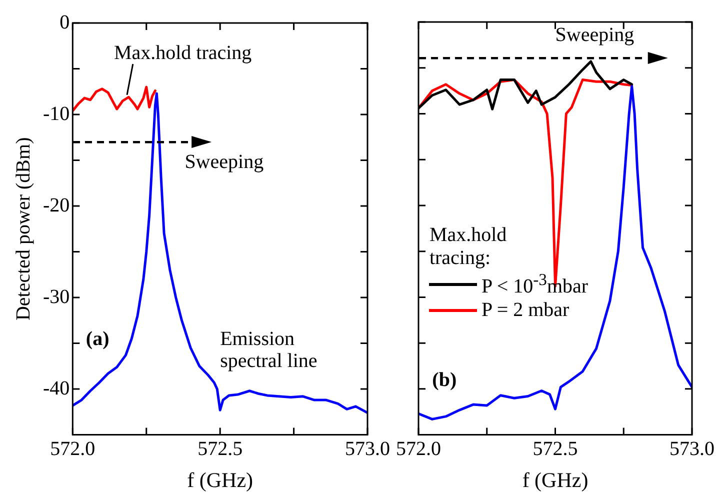  What do you see at coordinates (65, 22) in the screenshot?
I see `y-tick-label: 0` at bounding box center [65, 22].